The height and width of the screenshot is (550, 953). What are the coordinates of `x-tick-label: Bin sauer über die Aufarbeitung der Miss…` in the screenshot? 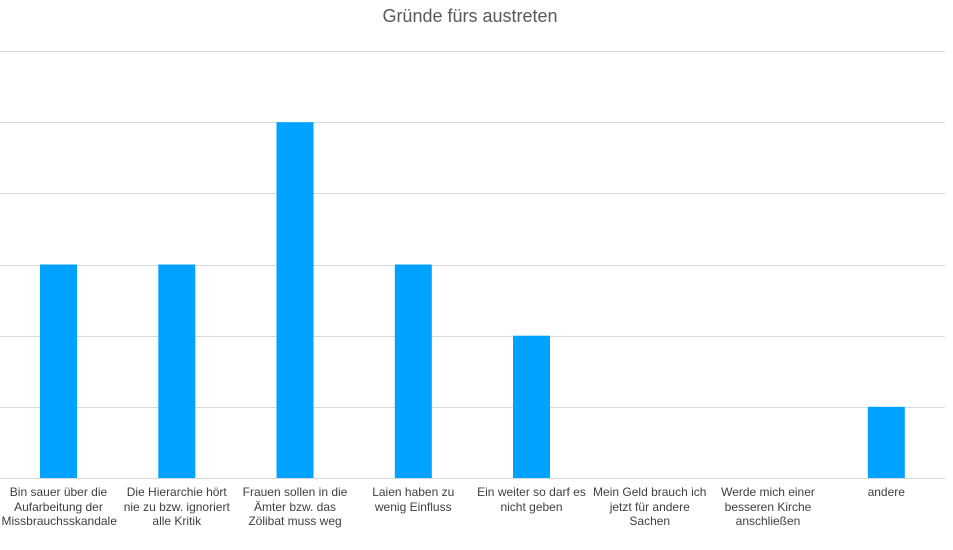 It's located at (59, 506).